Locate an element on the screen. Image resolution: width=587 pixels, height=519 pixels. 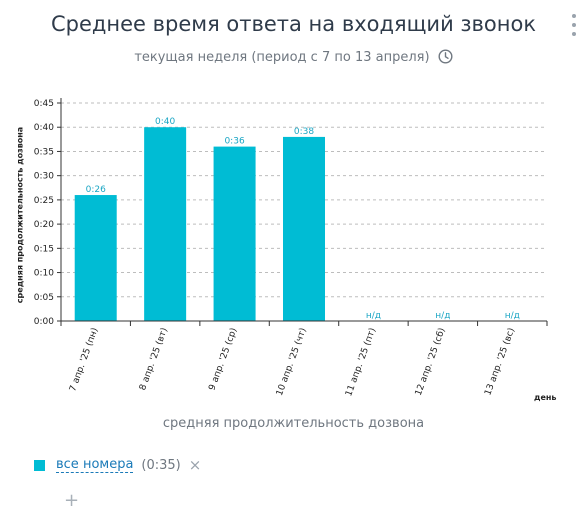
legend-swatch is located at coordinates (39, 465).